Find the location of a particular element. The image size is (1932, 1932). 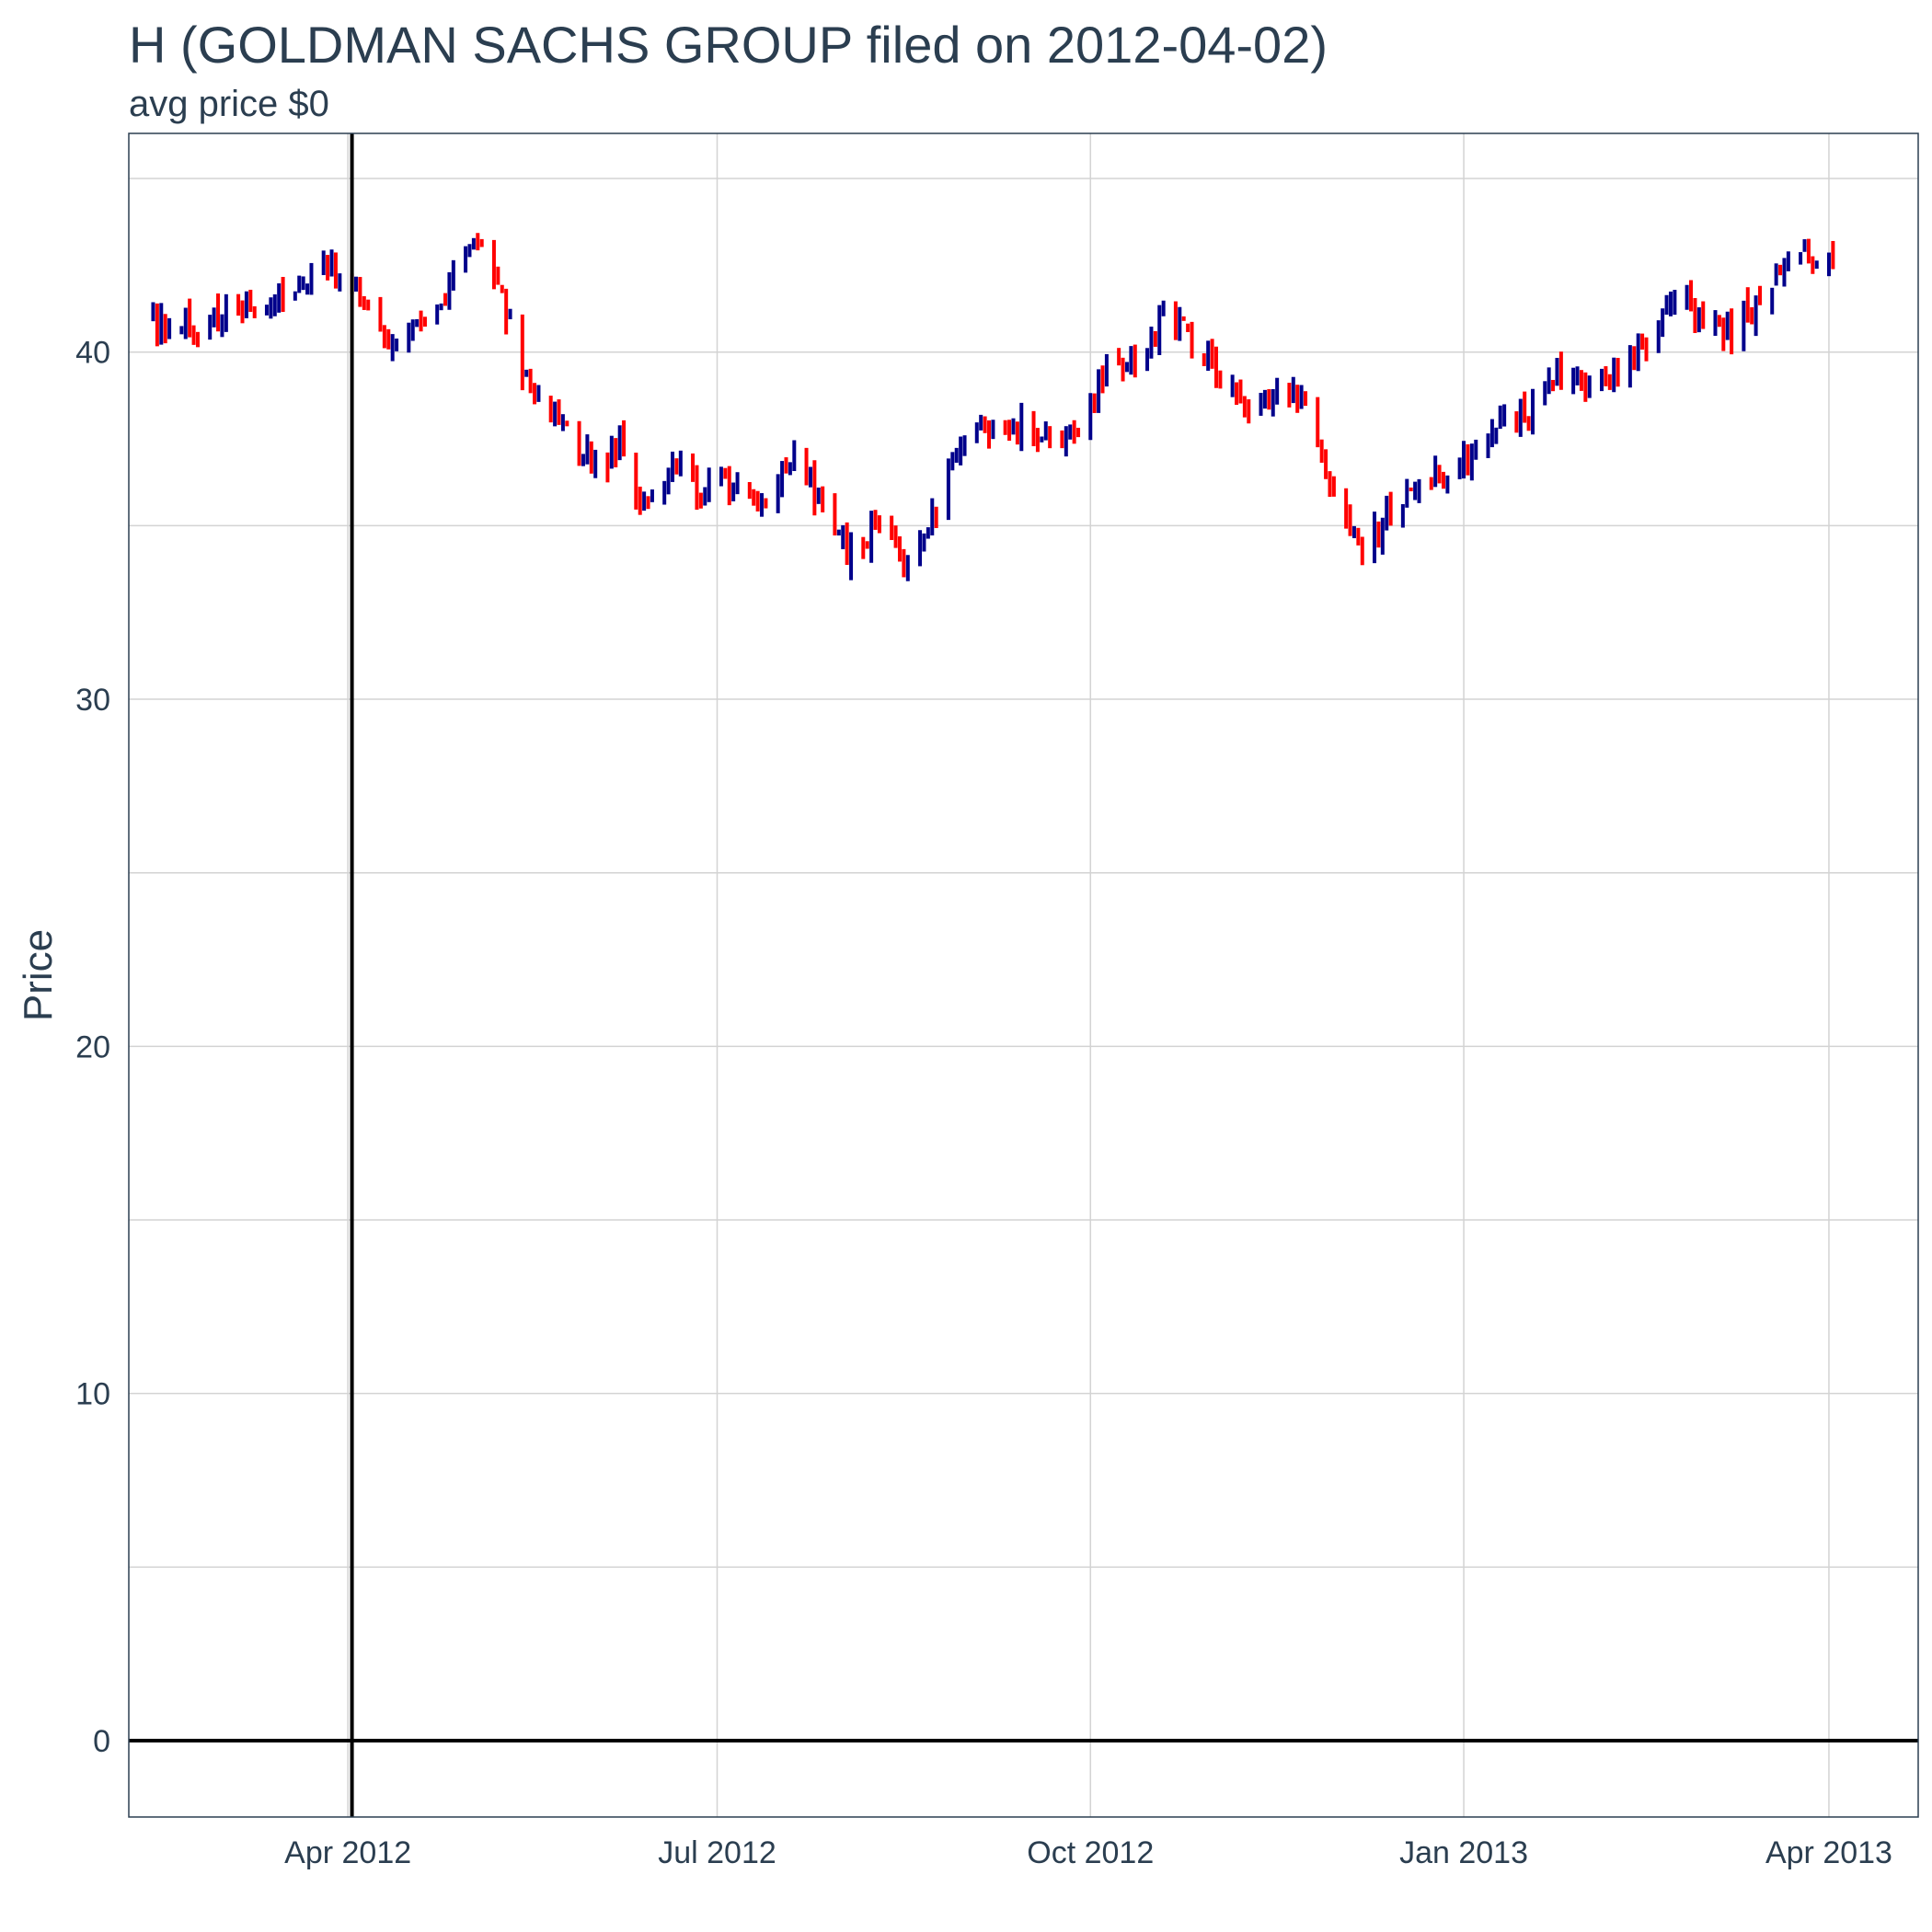

x-tick-label: Jan 2013 is located at coordinates (1463, 1852).